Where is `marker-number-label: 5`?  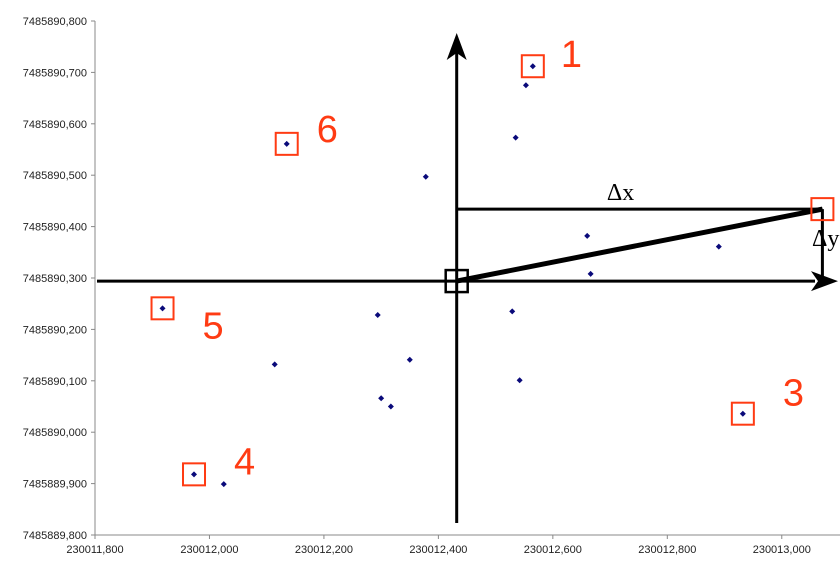
marker-number-label: 5 is located at coordinates (213, 326).